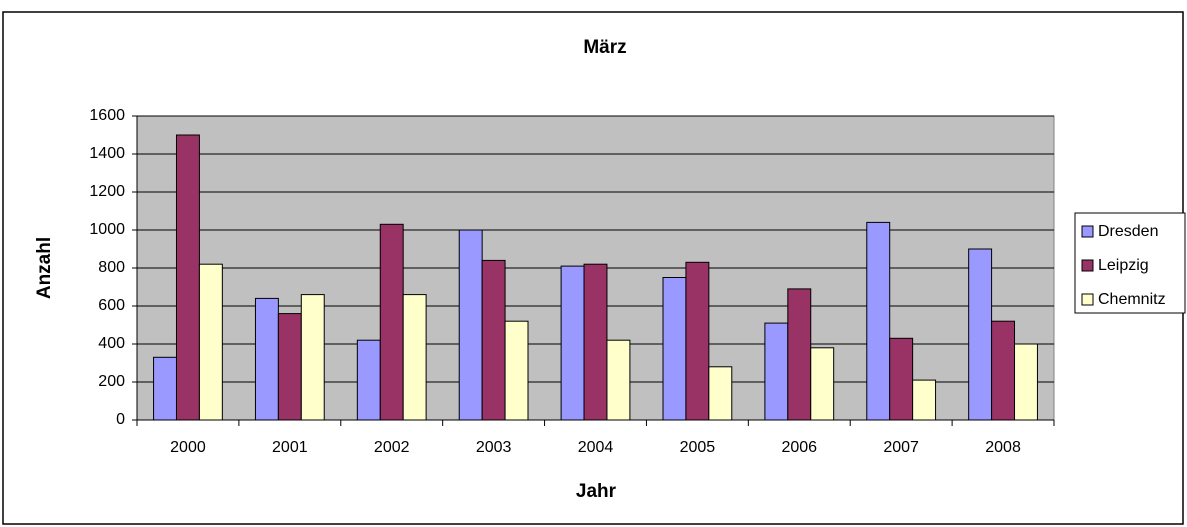 The height and width of the screenshot is (527, 1187). Describe the element at coordinates (188, 447) in the screenshot. I see `x-tick-label: 2000` at that location.